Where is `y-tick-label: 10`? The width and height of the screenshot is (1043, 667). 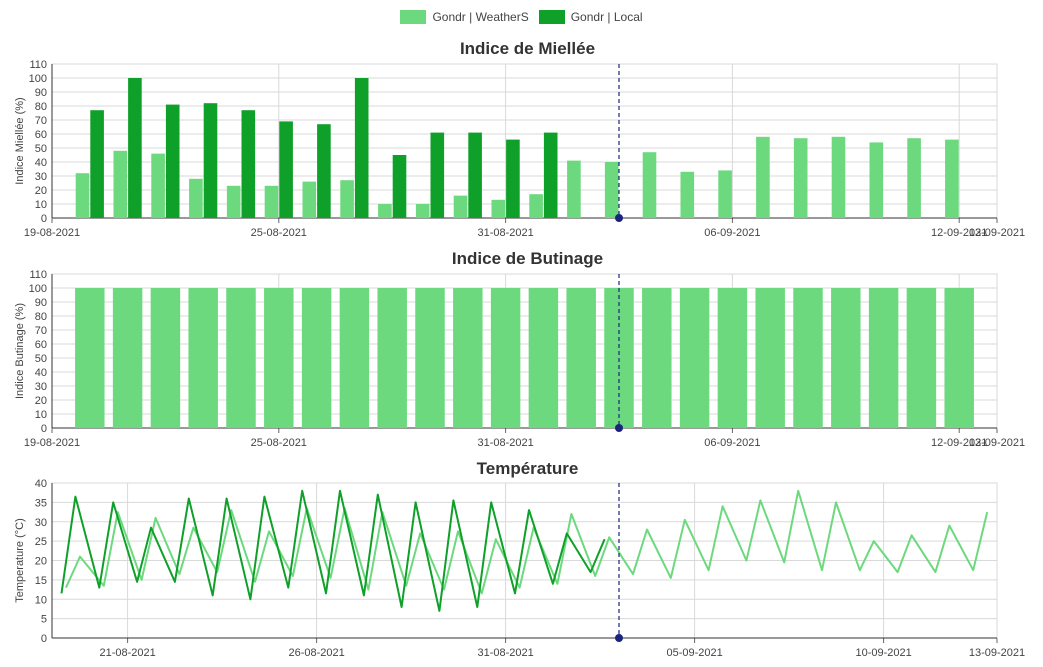 y-tick-label: 10 is located at coordinates (41, 205).